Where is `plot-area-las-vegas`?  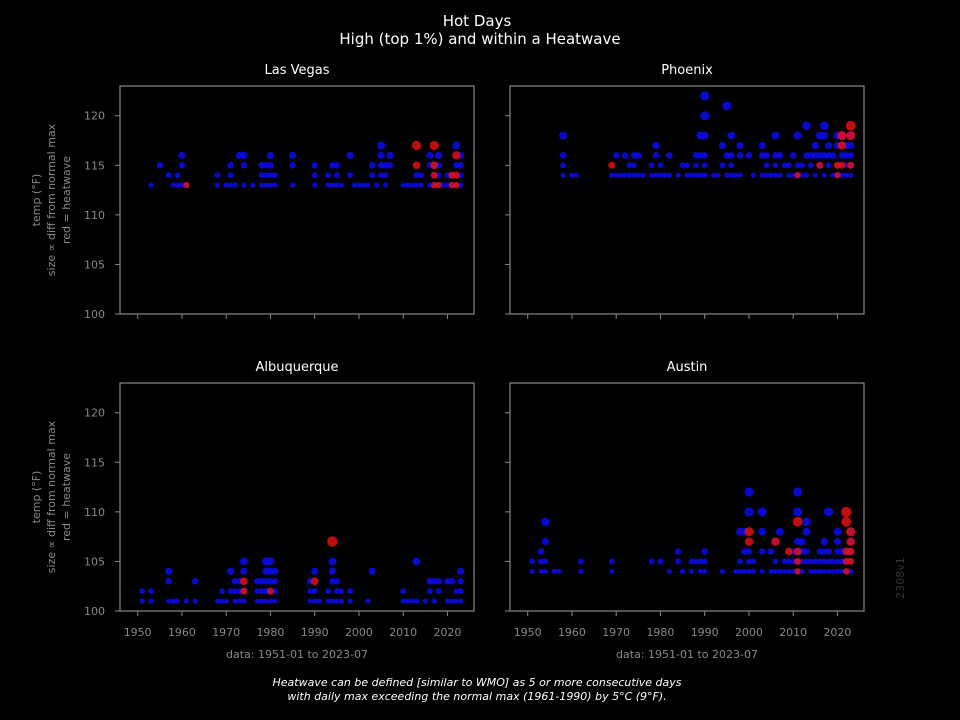 plot-area-las-vegas is located at coordinates (297, 200).